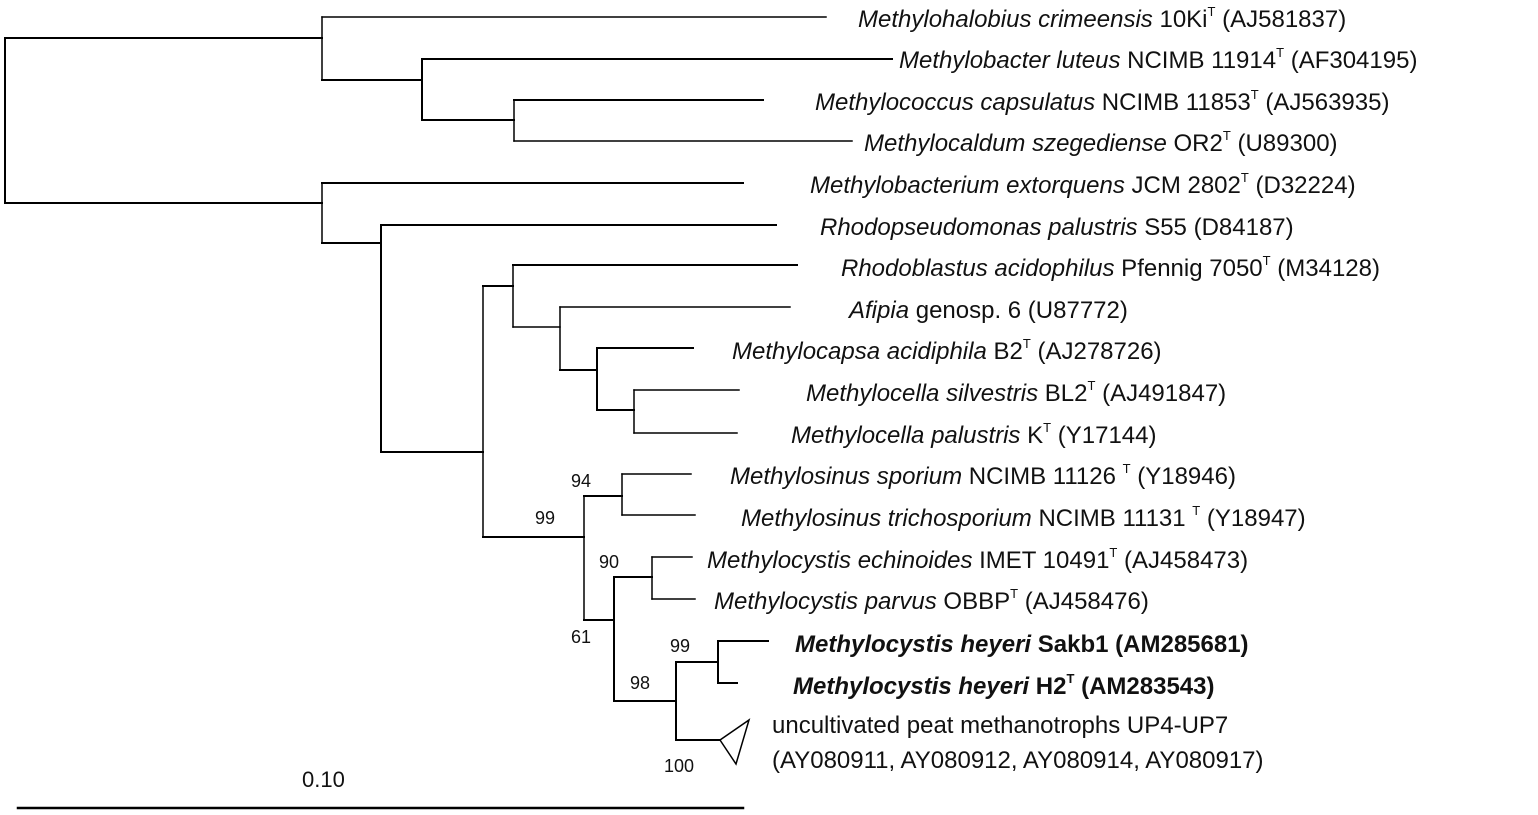 This screenshot has width=1538, height=815. What do you see at coordinates (1057, 227) in the screenshot?
I see `taxon-label: Rhodopseudomonas palustris S55 (D84187)` at bounding box center [1057, 227].